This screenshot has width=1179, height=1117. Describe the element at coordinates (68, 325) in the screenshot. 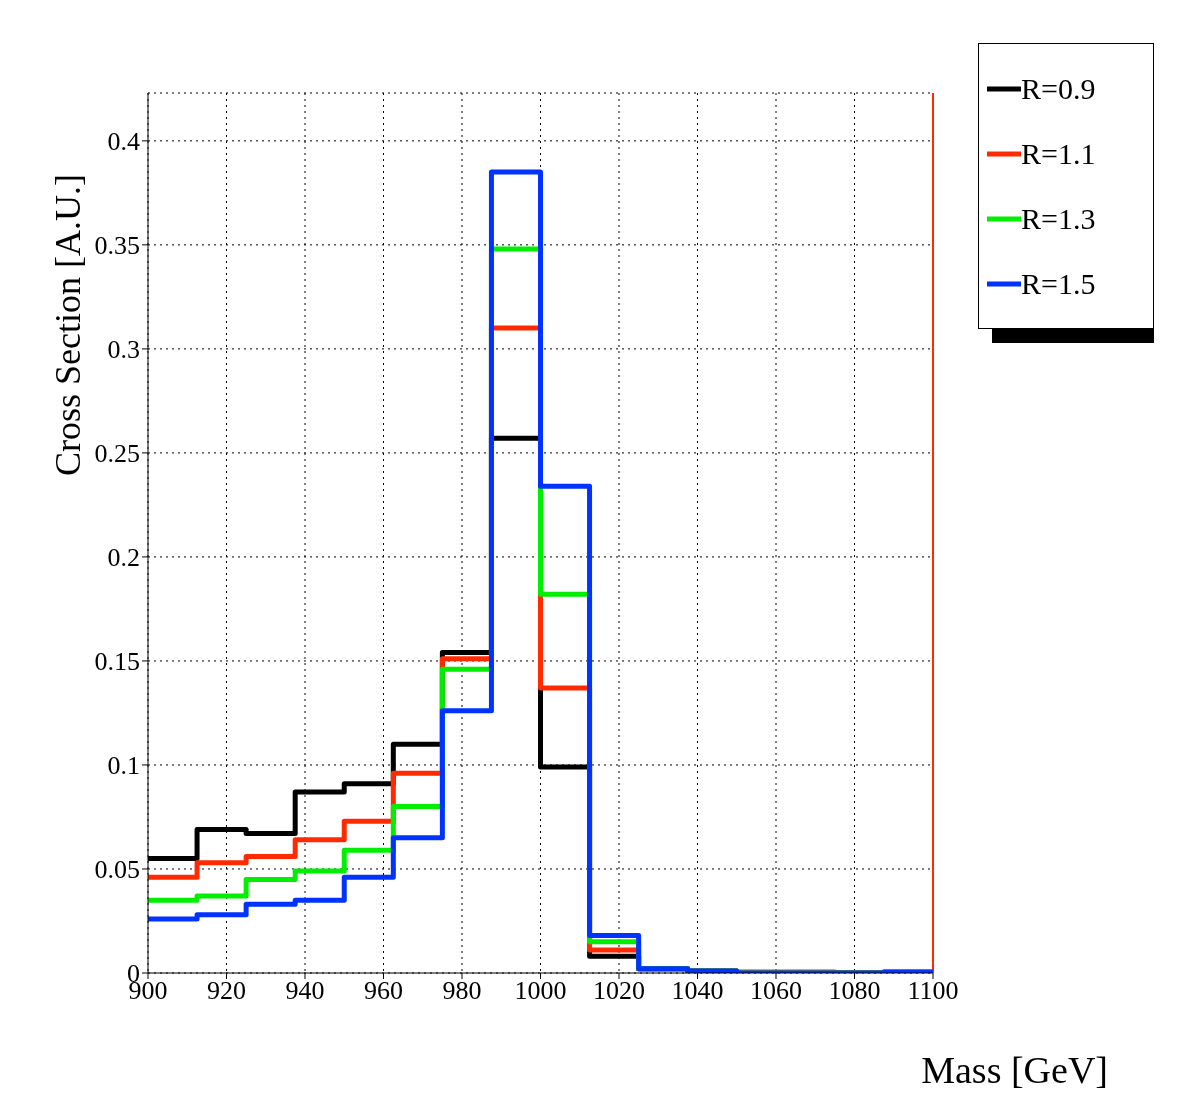

I see `y-axis-title: Cross Section [A.U.]` at that location.